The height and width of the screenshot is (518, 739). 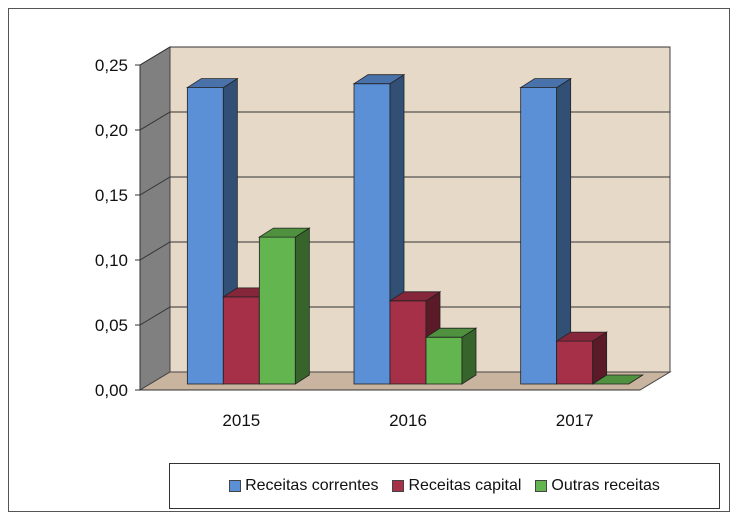 What do you see at coordinates (408, 420) in the screenshot?
I see `x-tick-label: 2016` at bounding box center [408, 420].